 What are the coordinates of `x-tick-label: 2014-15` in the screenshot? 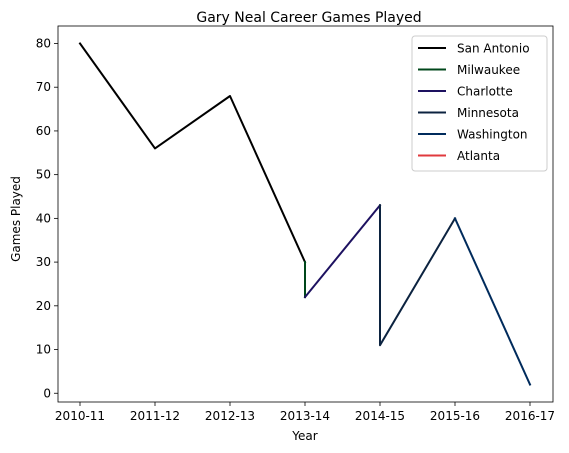 It's located at (380, 416).